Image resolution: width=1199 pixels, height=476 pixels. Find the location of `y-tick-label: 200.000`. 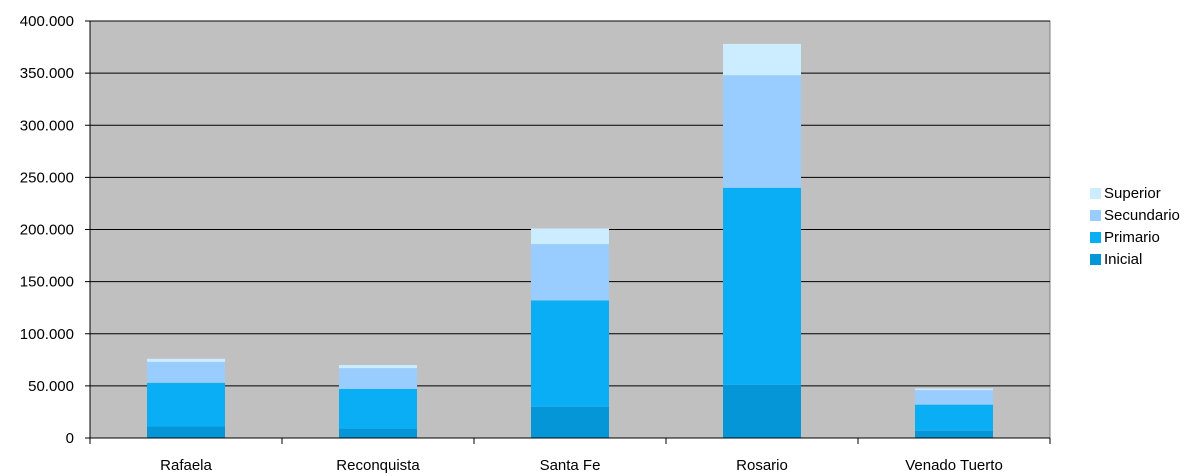

y-tick-label: 200.000 is located at coordinates (47, 230).